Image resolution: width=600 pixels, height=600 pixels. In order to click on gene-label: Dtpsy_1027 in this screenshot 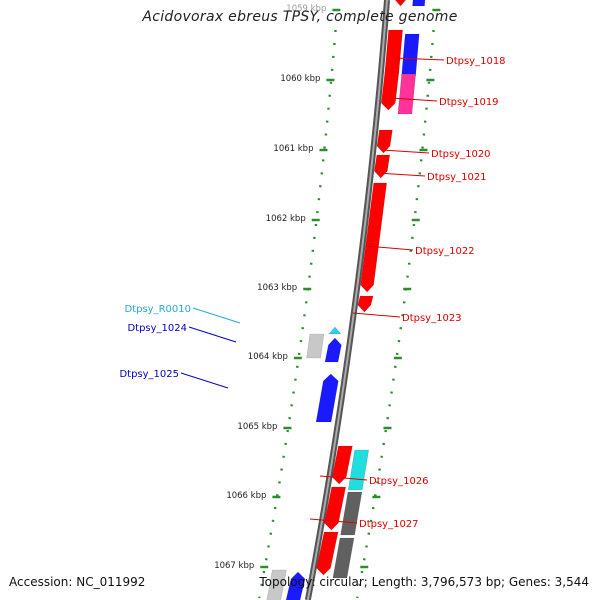, I will do `click(389, 524)`.